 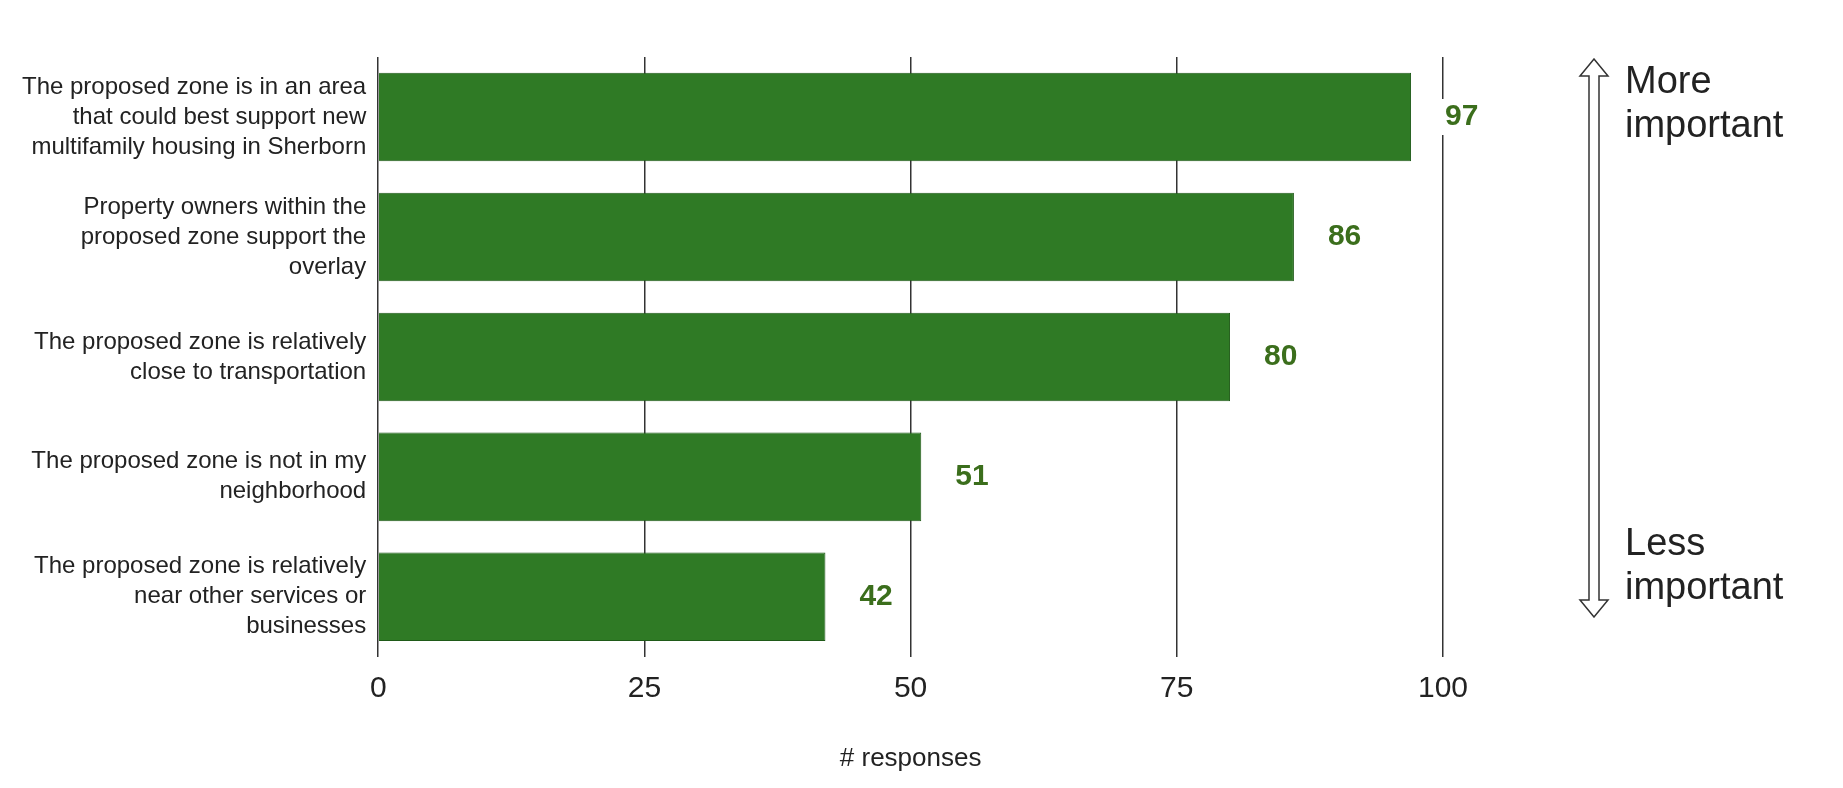 What do you see at coordinates (223, 235) in the screenshot?
I see `y-tick-label: Property owners within the proposed zone support the overlay` at bounding box center [223, 235].